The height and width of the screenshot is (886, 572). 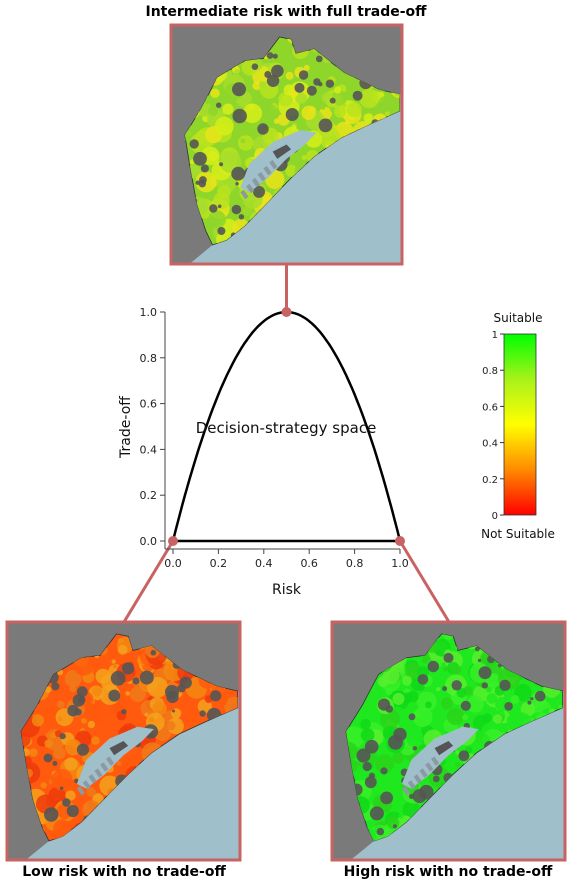 I want to click on legend-tick-label: 0.2, so click(x=490, y=480).